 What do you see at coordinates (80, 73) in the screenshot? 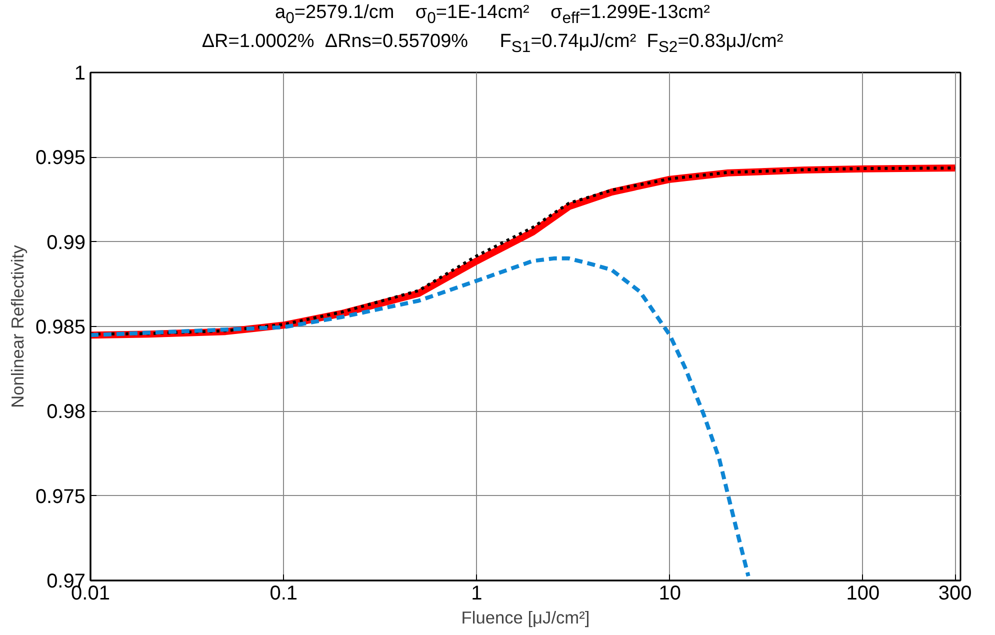
I see `y-tick-label: 1` at bounding box center [80, 73].